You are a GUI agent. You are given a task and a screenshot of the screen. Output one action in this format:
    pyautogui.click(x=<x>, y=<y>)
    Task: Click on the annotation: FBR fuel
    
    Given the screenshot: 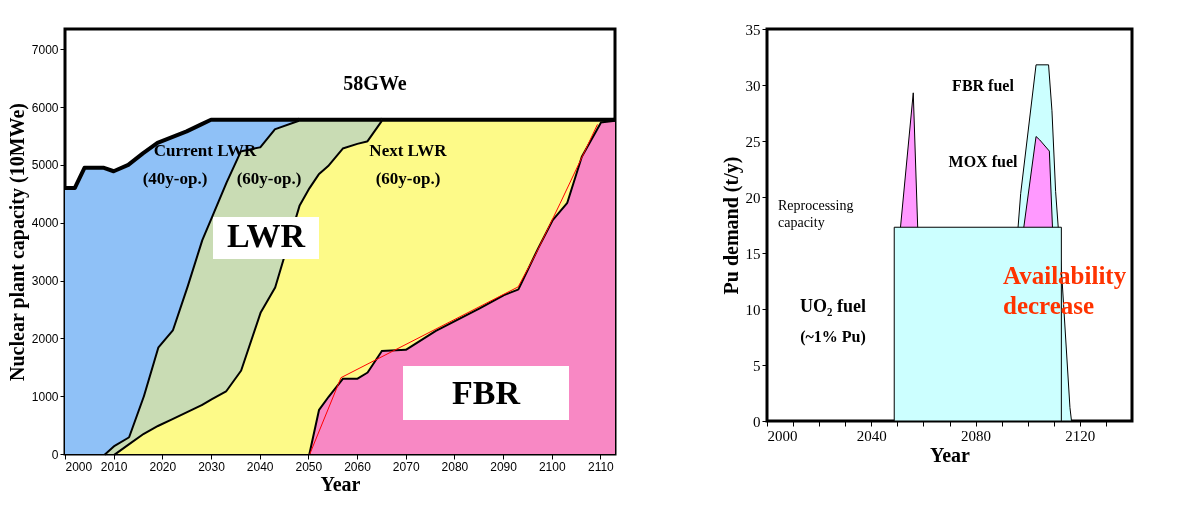 What is the action you would take?
    pyautogui.click(x=983, y=85)
    